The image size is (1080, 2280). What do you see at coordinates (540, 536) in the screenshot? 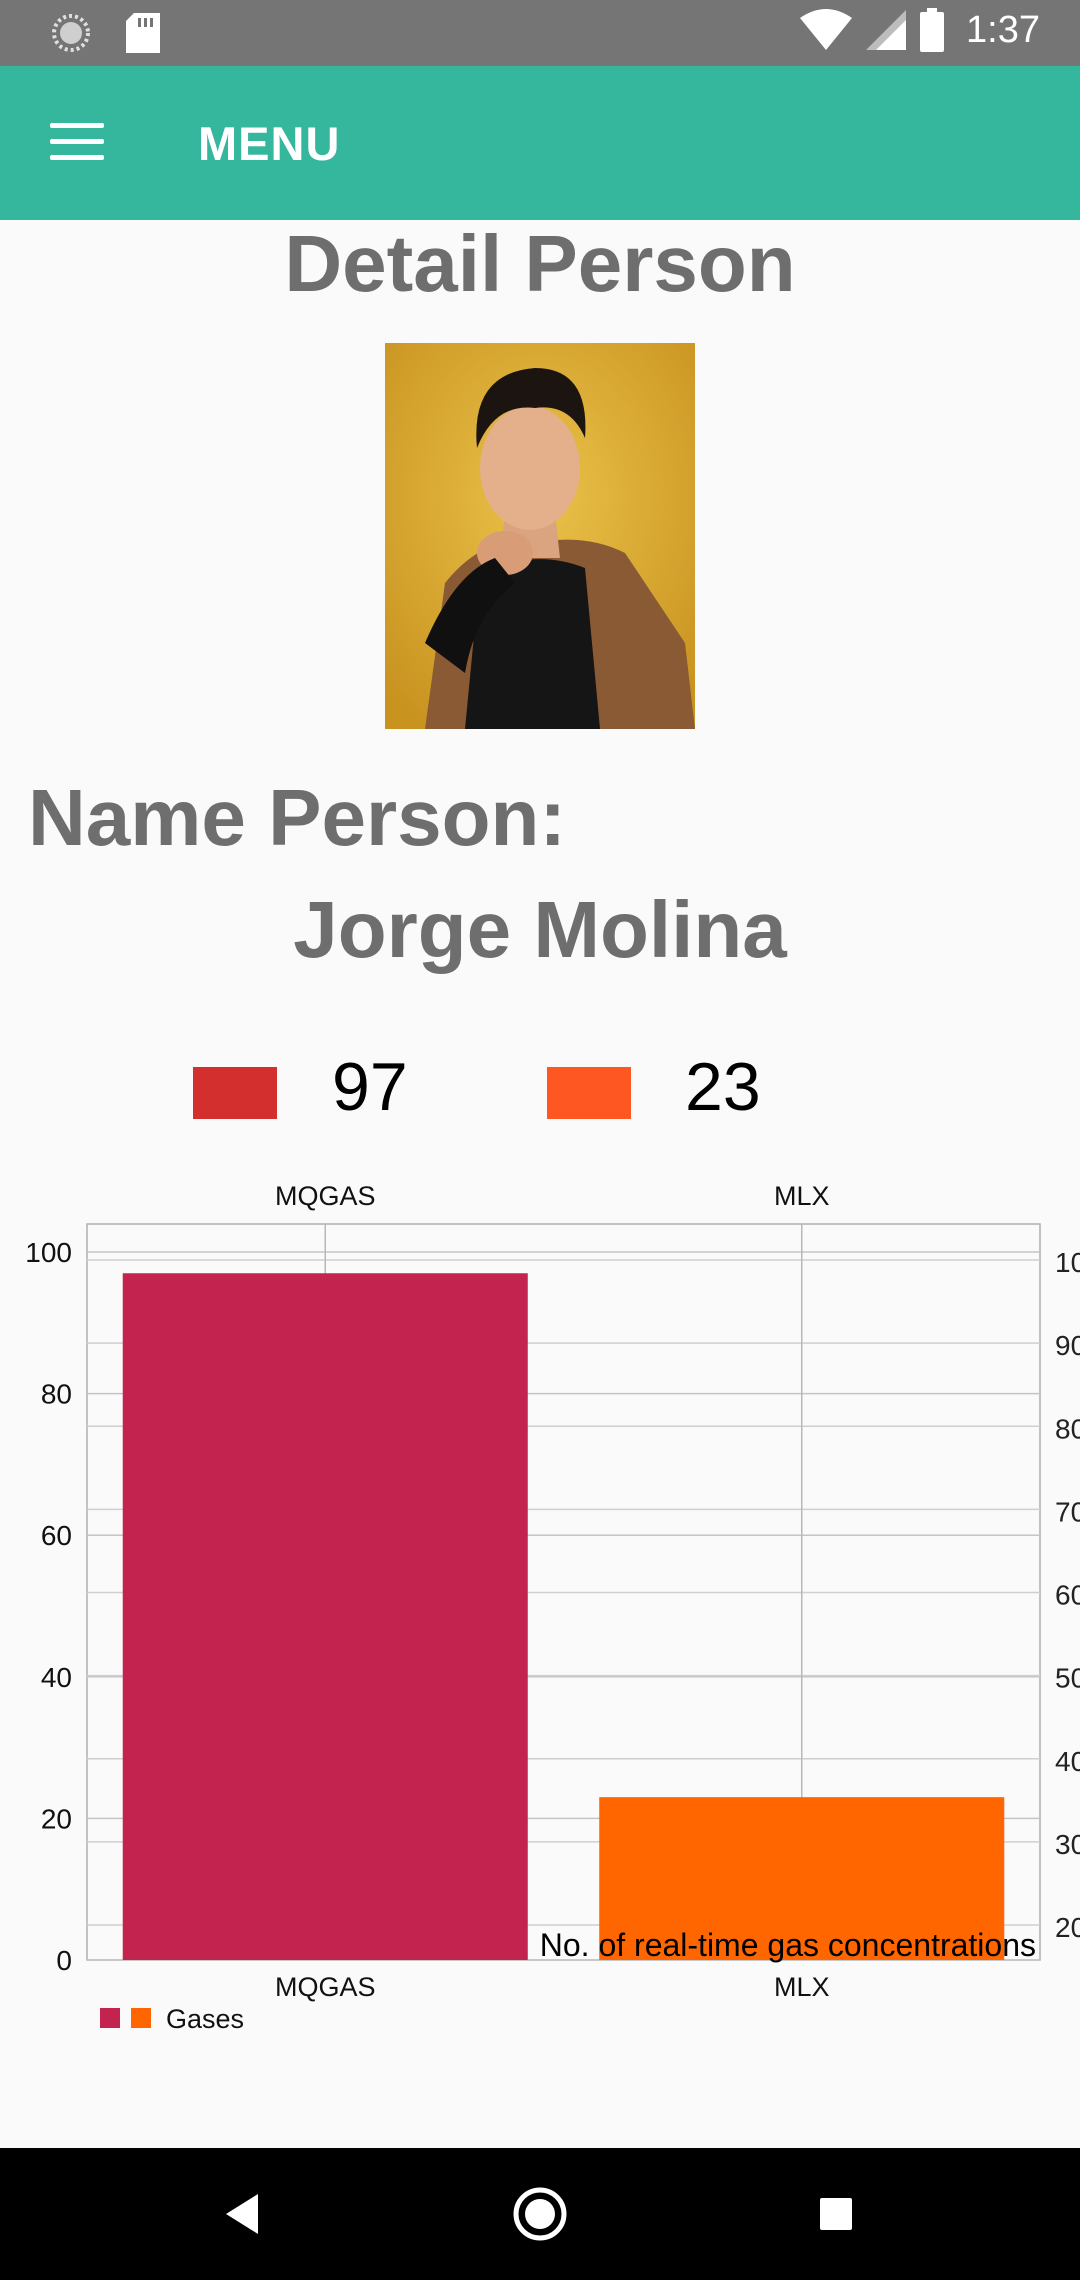
I see `person-photo` at bounding box center [540, 536].